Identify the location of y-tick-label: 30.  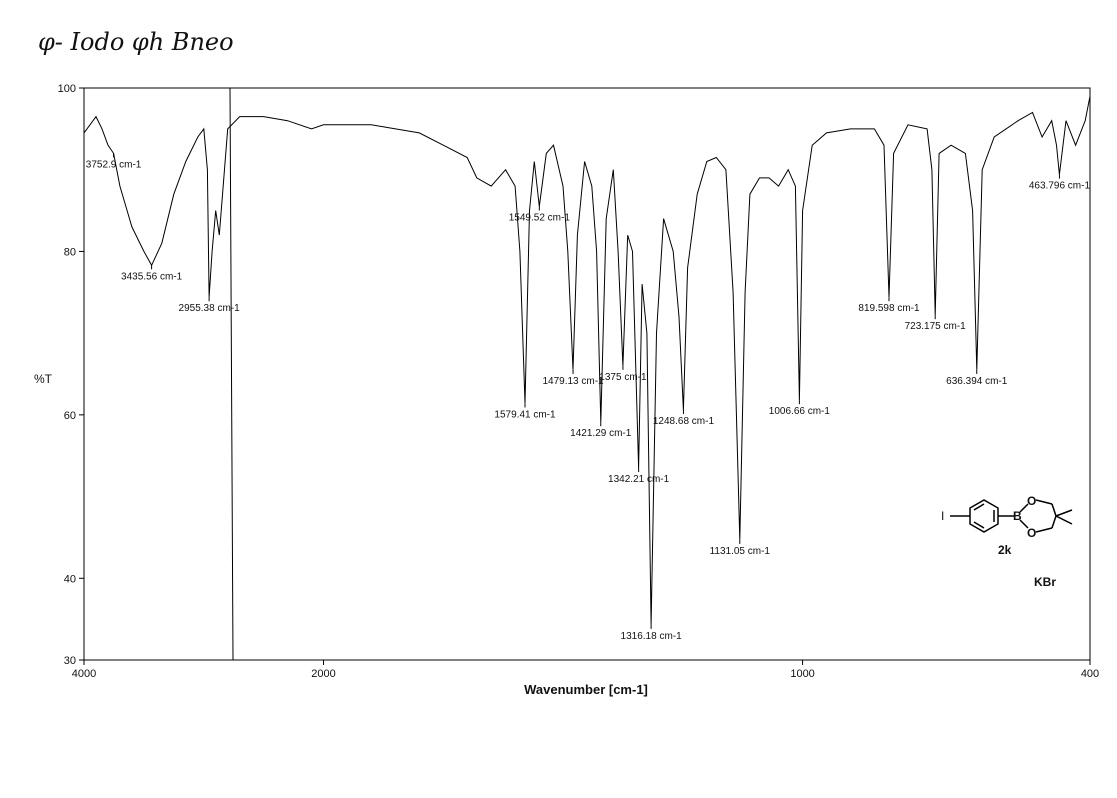
(70, 661).